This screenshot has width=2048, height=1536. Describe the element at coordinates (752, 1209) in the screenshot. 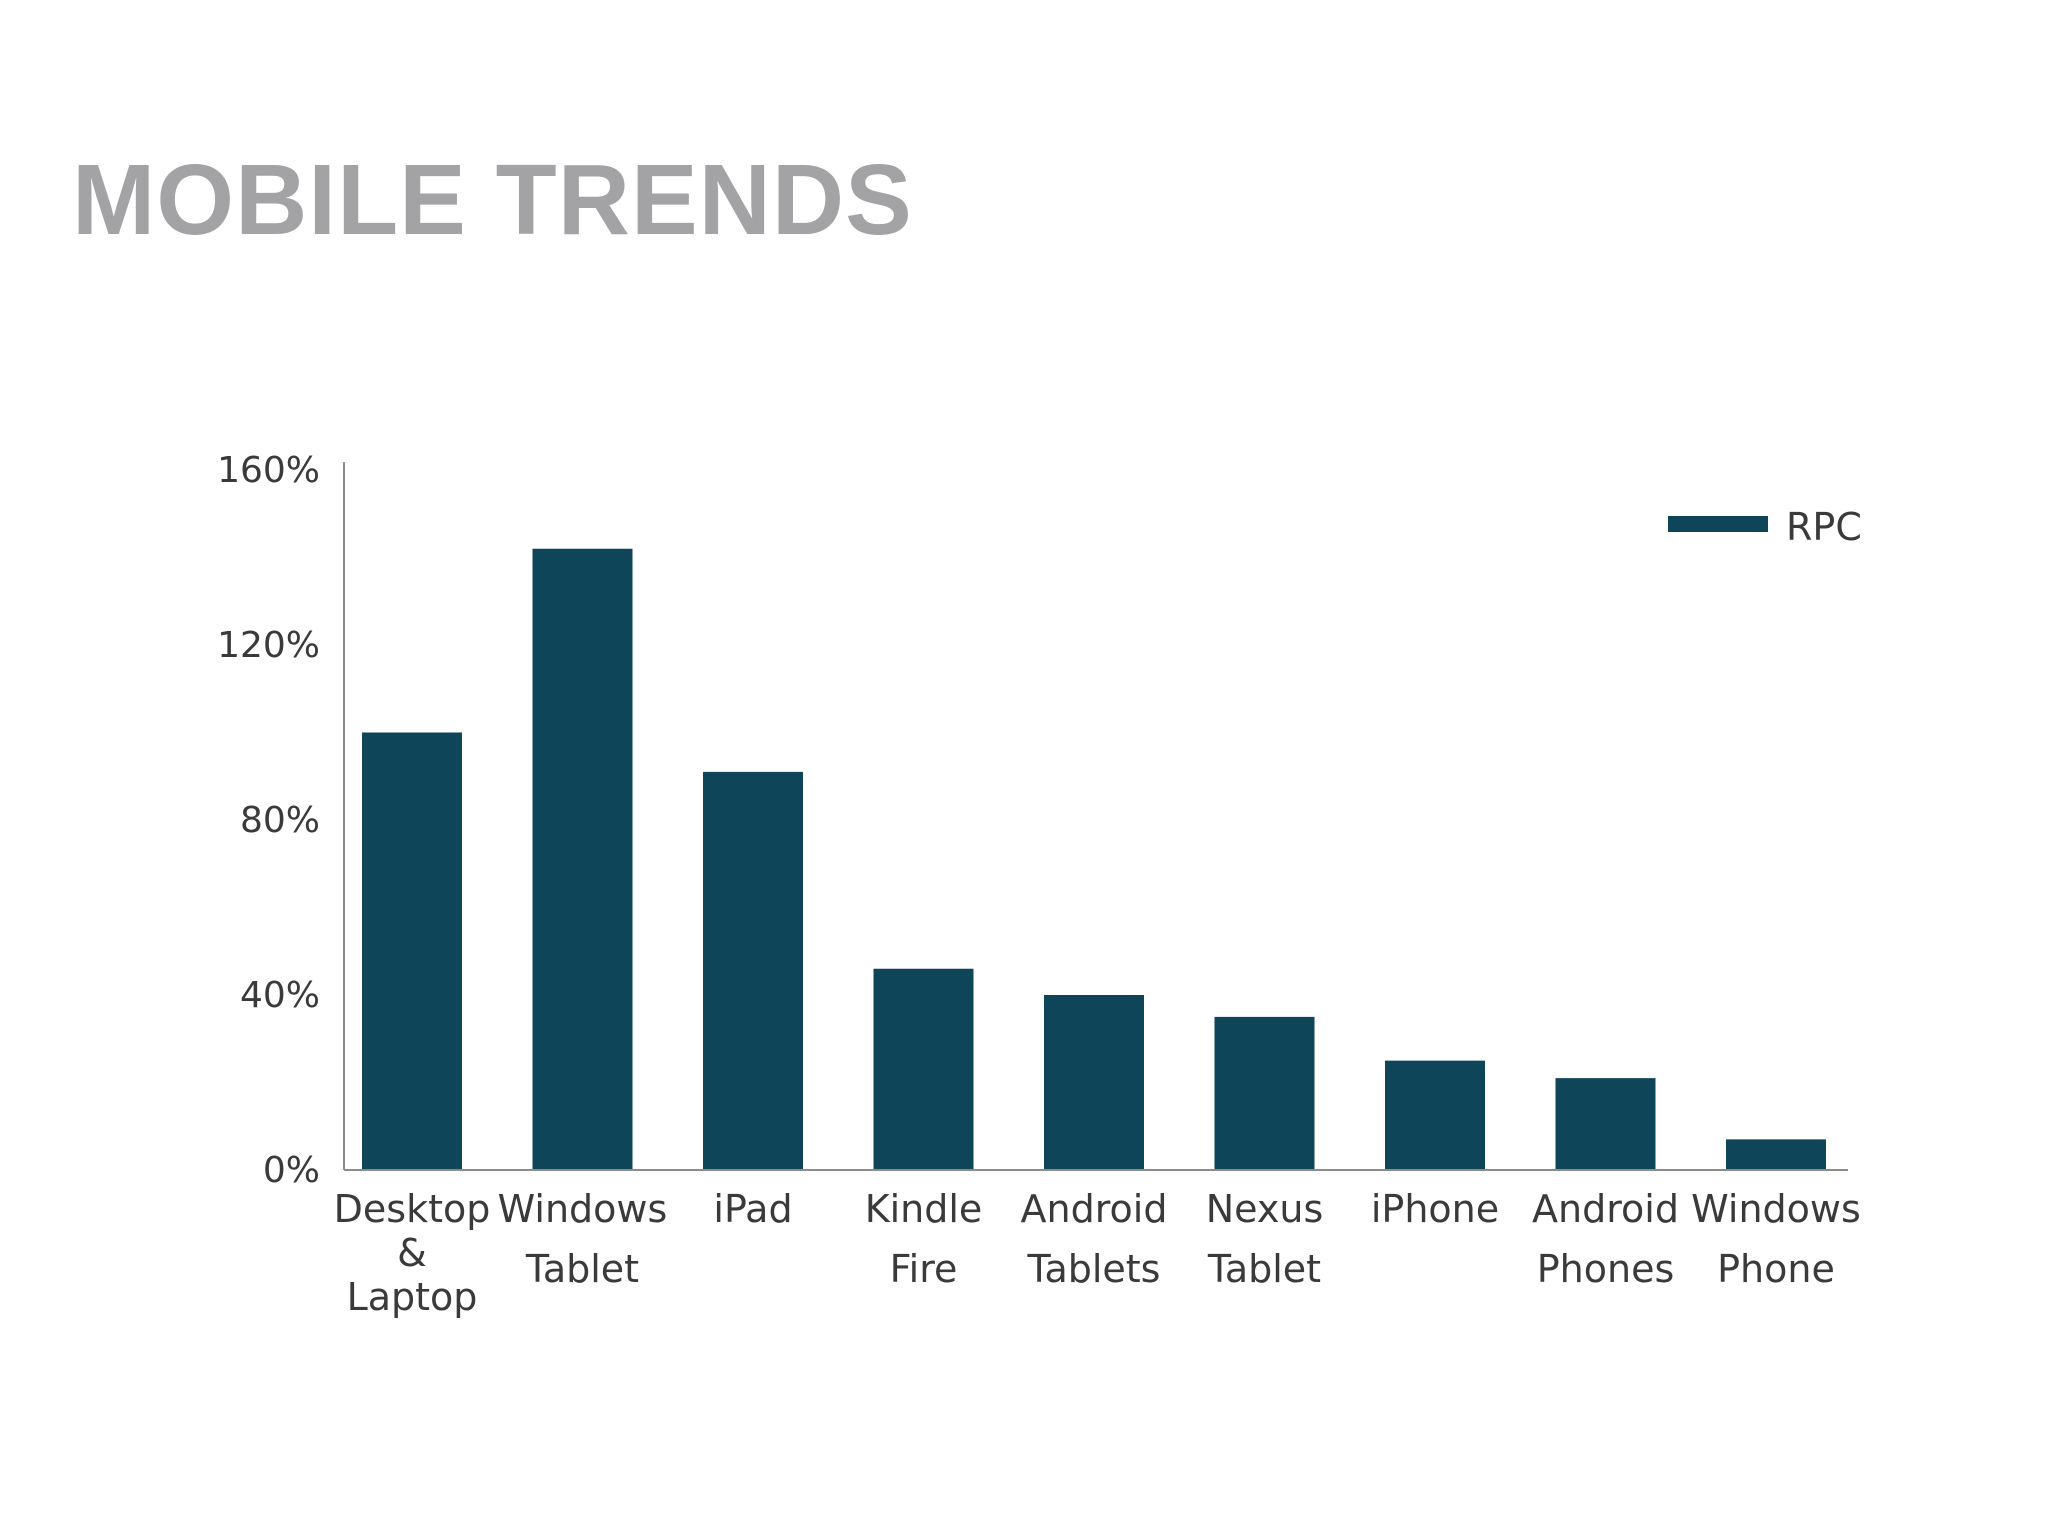

I see `x-tick-label: iPad` at that location.